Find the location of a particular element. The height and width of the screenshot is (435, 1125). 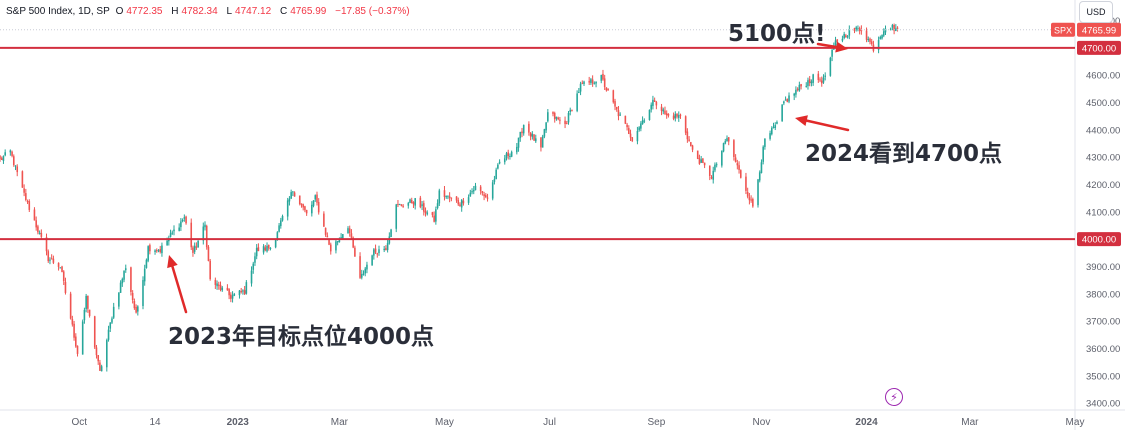

annotation-middle: 2024看到4700点 is located at coordinates (904, 154).